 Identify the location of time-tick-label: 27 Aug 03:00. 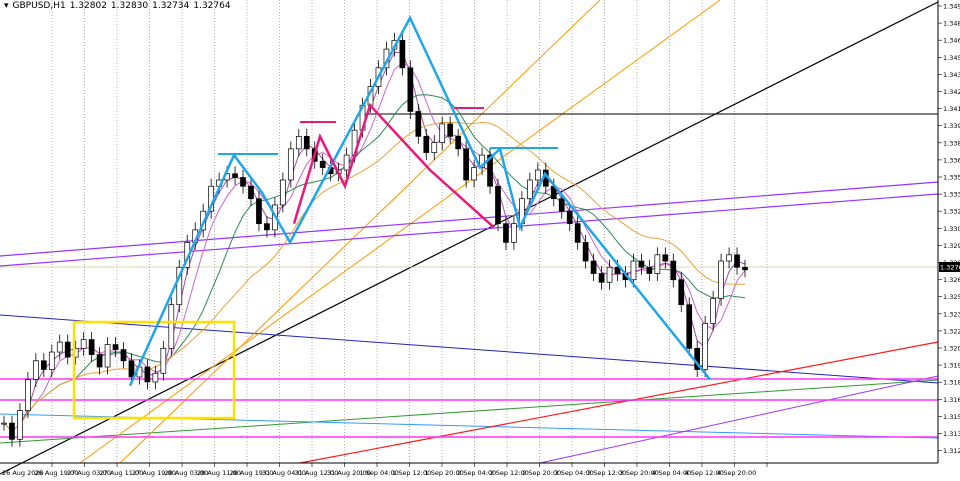
(89, 473).